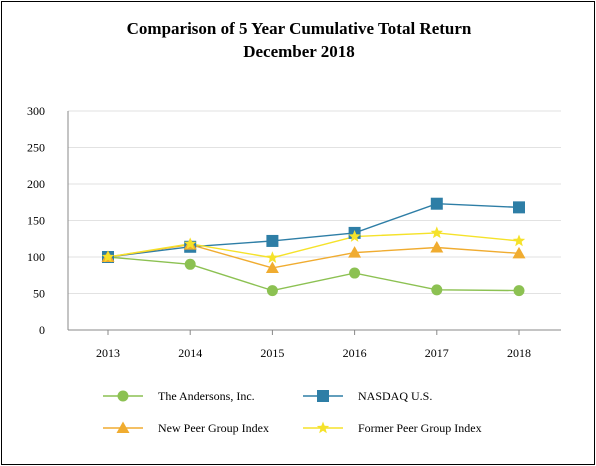 The height and width of the screenshot is (466, 596). Describe the element at coordinates (395, 396) in the screenshot. I see `legend-label-nasdaq-u-s: NASDAQ U.S.` at that location.